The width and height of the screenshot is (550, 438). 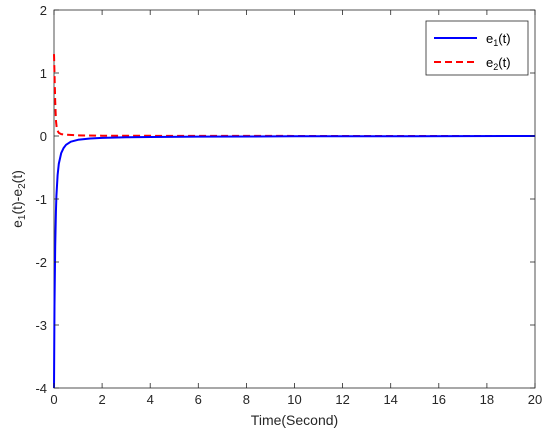 I want to click on x-axis-label: Time(Second), so click(x=294, y=420).